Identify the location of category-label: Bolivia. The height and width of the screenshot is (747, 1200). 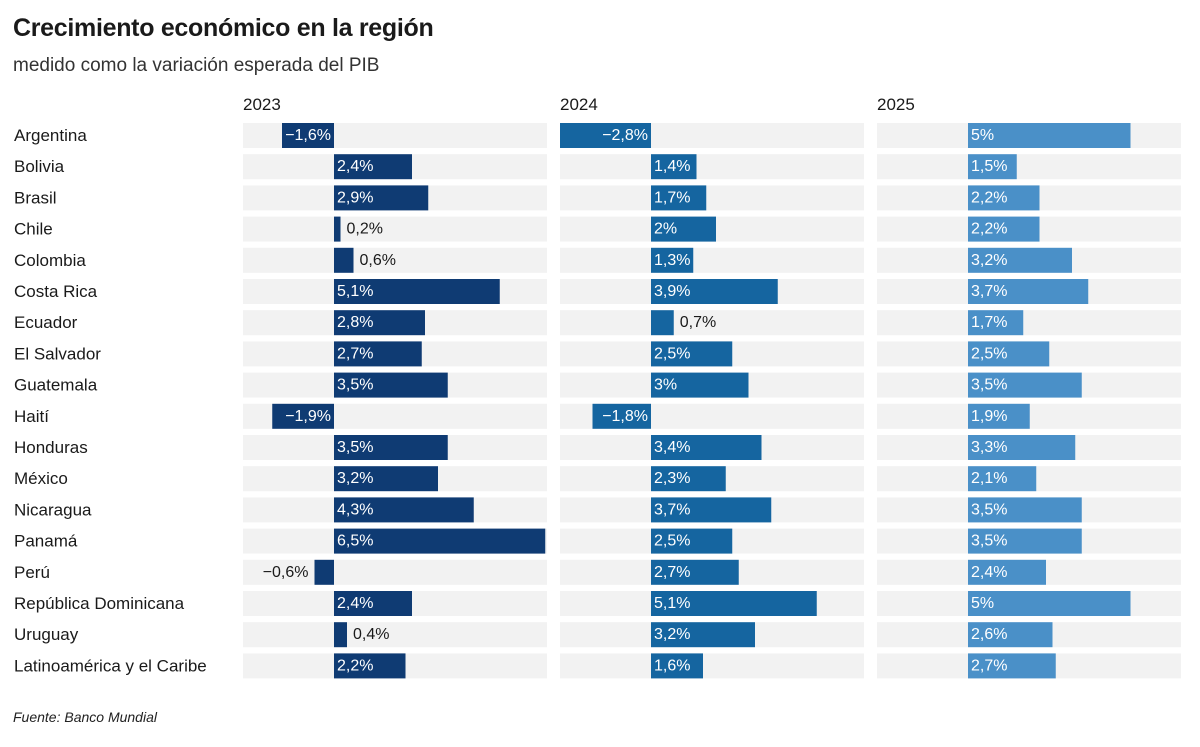
(39, 166).